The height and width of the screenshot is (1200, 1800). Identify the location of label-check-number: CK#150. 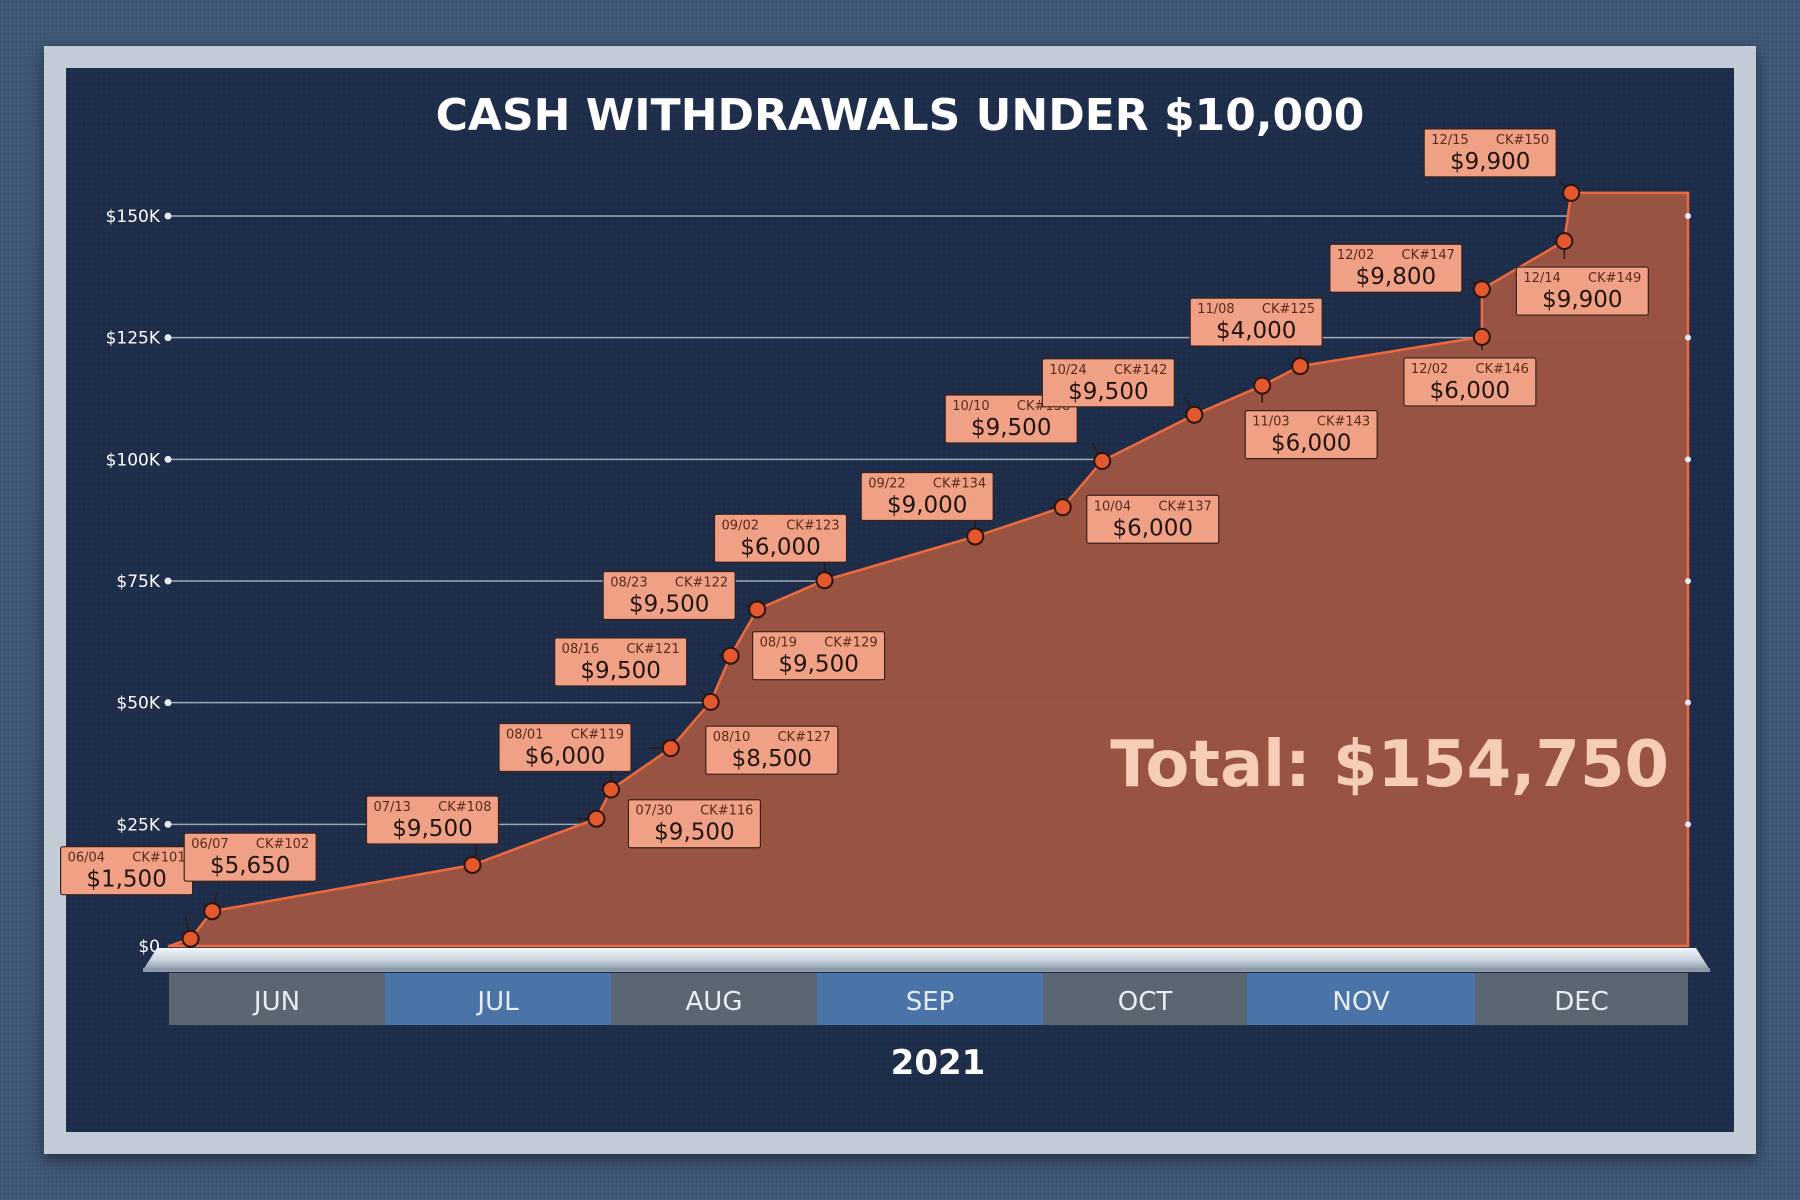
(1522, 140).